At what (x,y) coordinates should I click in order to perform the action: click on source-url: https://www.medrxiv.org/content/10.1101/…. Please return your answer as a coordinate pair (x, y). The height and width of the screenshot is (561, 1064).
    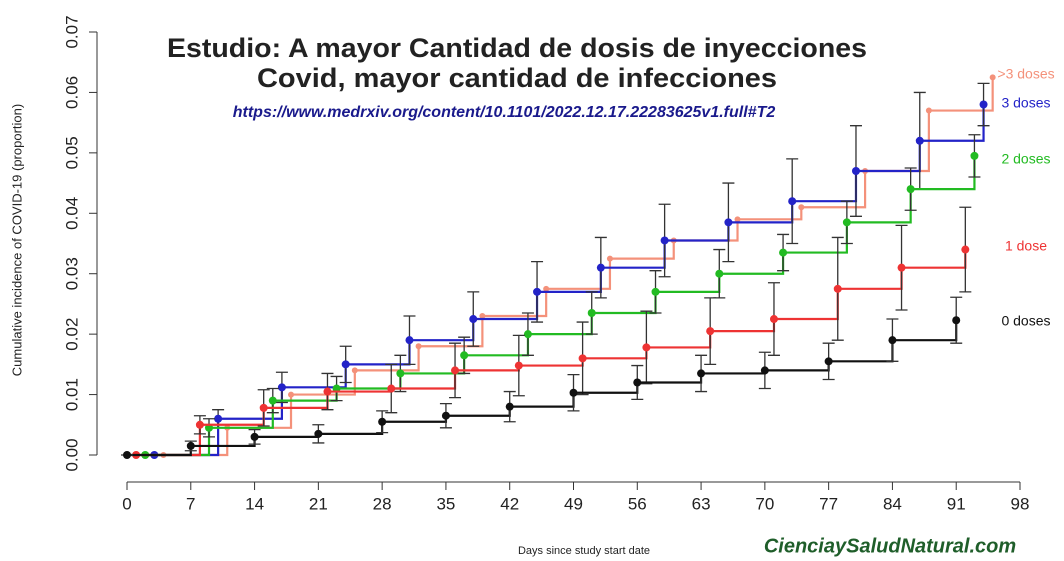
    Looking at the image, I should click on (504, 112).